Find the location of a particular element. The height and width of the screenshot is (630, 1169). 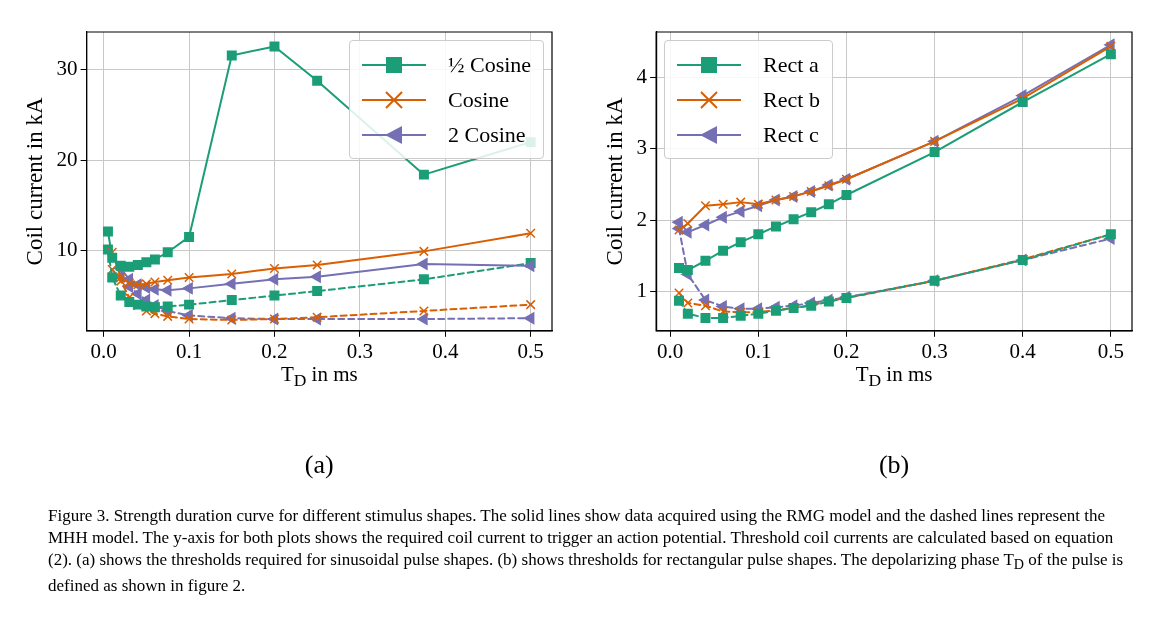

text: Figure 3. Strength duration curve for different stimulus shapes. The solid lines show data acquired using the RMG model and the dashed lines represent the MHH model. The y-axis for both plots shows the required coil current to trigger an action potential. Threshold coil currents are calculated based on equation (2). (a) shows the thresholds required for sinusoidal pulse shapes. (b) shows thresholds for rectangular pulse shapes. The depolarizing phase T$_{D}$ of the pulse is defined as shown in figure 2. is located at coordinates (586, 551).